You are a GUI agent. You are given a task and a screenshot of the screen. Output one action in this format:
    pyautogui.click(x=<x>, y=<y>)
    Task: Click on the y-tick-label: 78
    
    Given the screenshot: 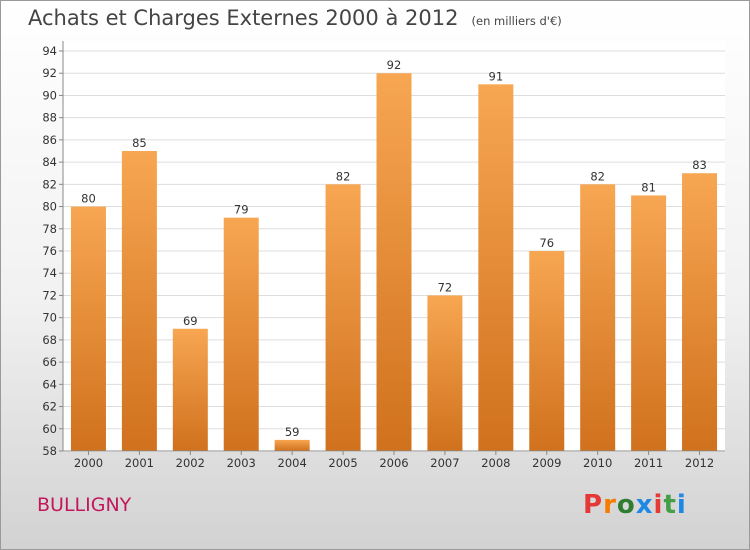 What is the action you would take?
    pyautogui.click(x=49, y=229)
    